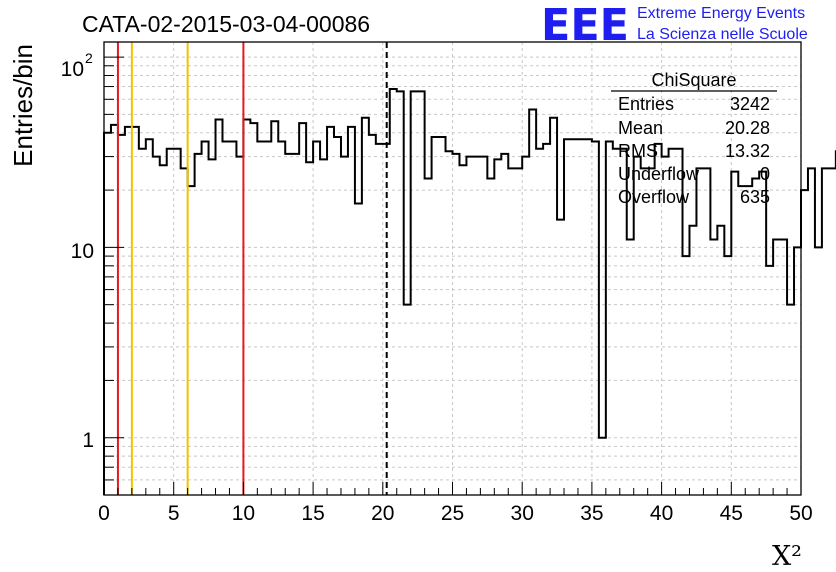 The image size is (836, 572). What do you see at coordinates (89, 58) in the screenshot?
I see `y-tick-exponent: 2` at bounding box center [89, 58].